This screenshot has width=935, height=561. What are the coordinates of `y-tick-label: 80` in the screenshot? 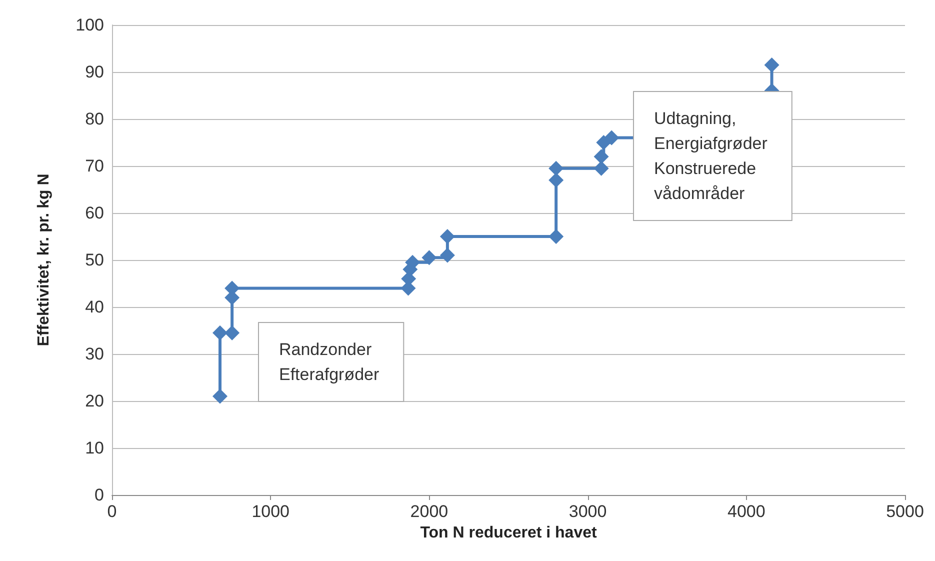 It's located at (94, 119).